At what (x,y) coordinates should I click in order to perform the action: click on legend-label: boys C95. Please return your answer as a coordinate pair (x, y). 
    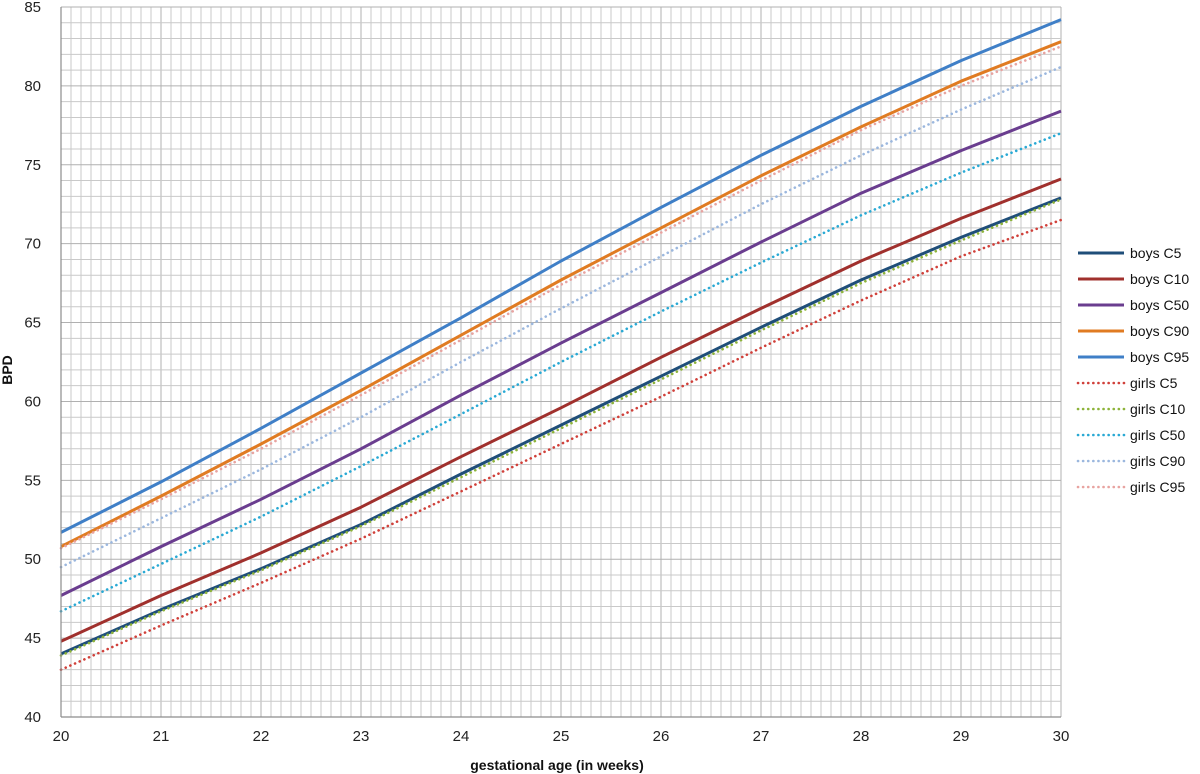
    Looking at the image, I should click on (1159, 357).